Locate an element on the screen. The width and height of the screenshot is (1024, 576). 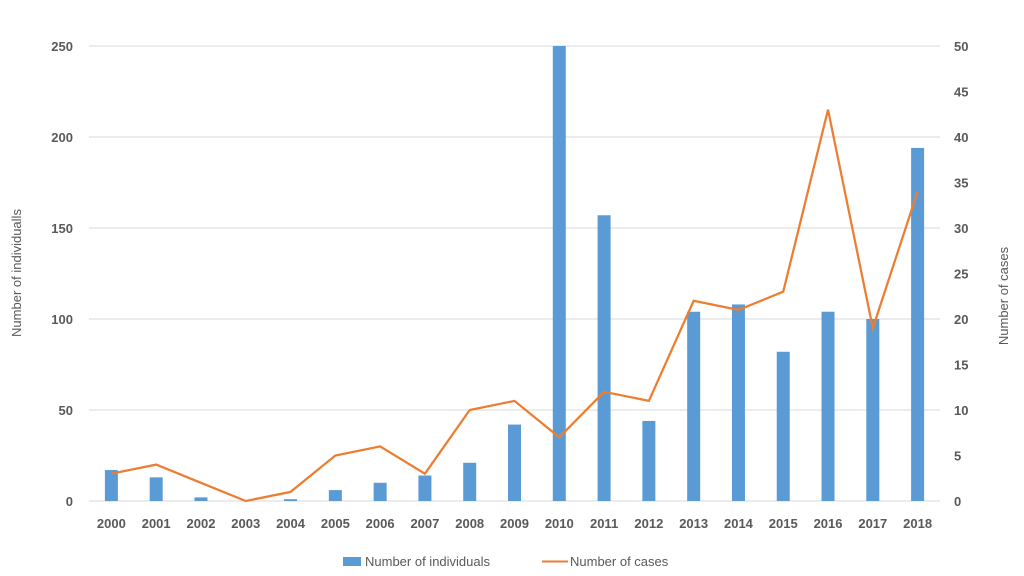
x-tick-label: 2003 is located at coordinates (245, 523).